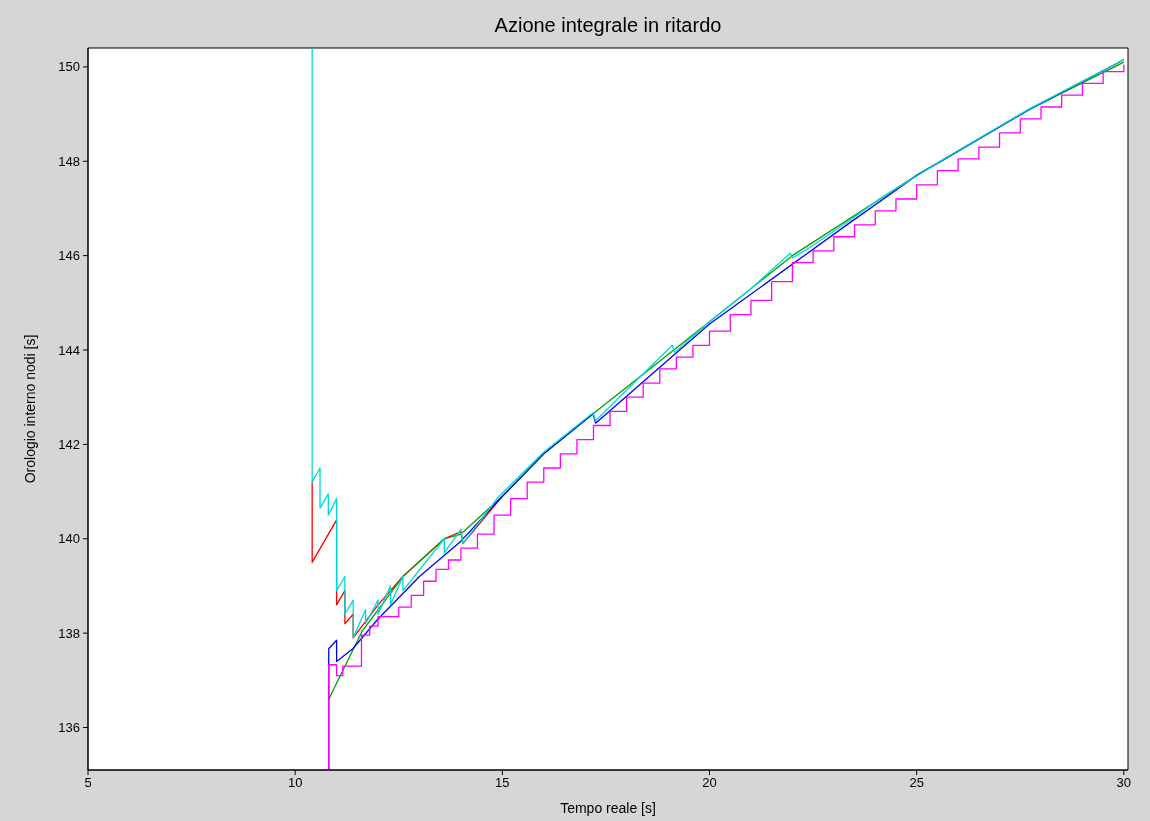 This screenshot has height=821, width=1150. What do you see at coordinates (709, 783) in the screenshot?
I see `x-tick-label: 20` at bounding box center [709, 783].